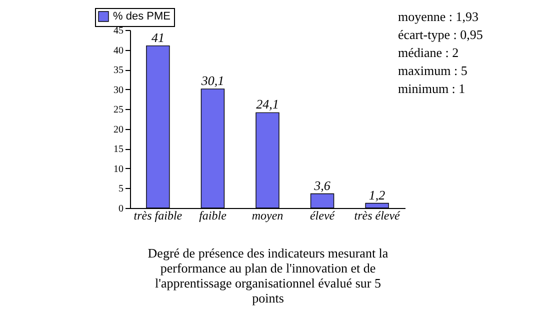 This screenshot has height=323, width=547. Describe the element at coordinates (121, 209) in the screenshot. I see `y-tick-label: 0` at that location.